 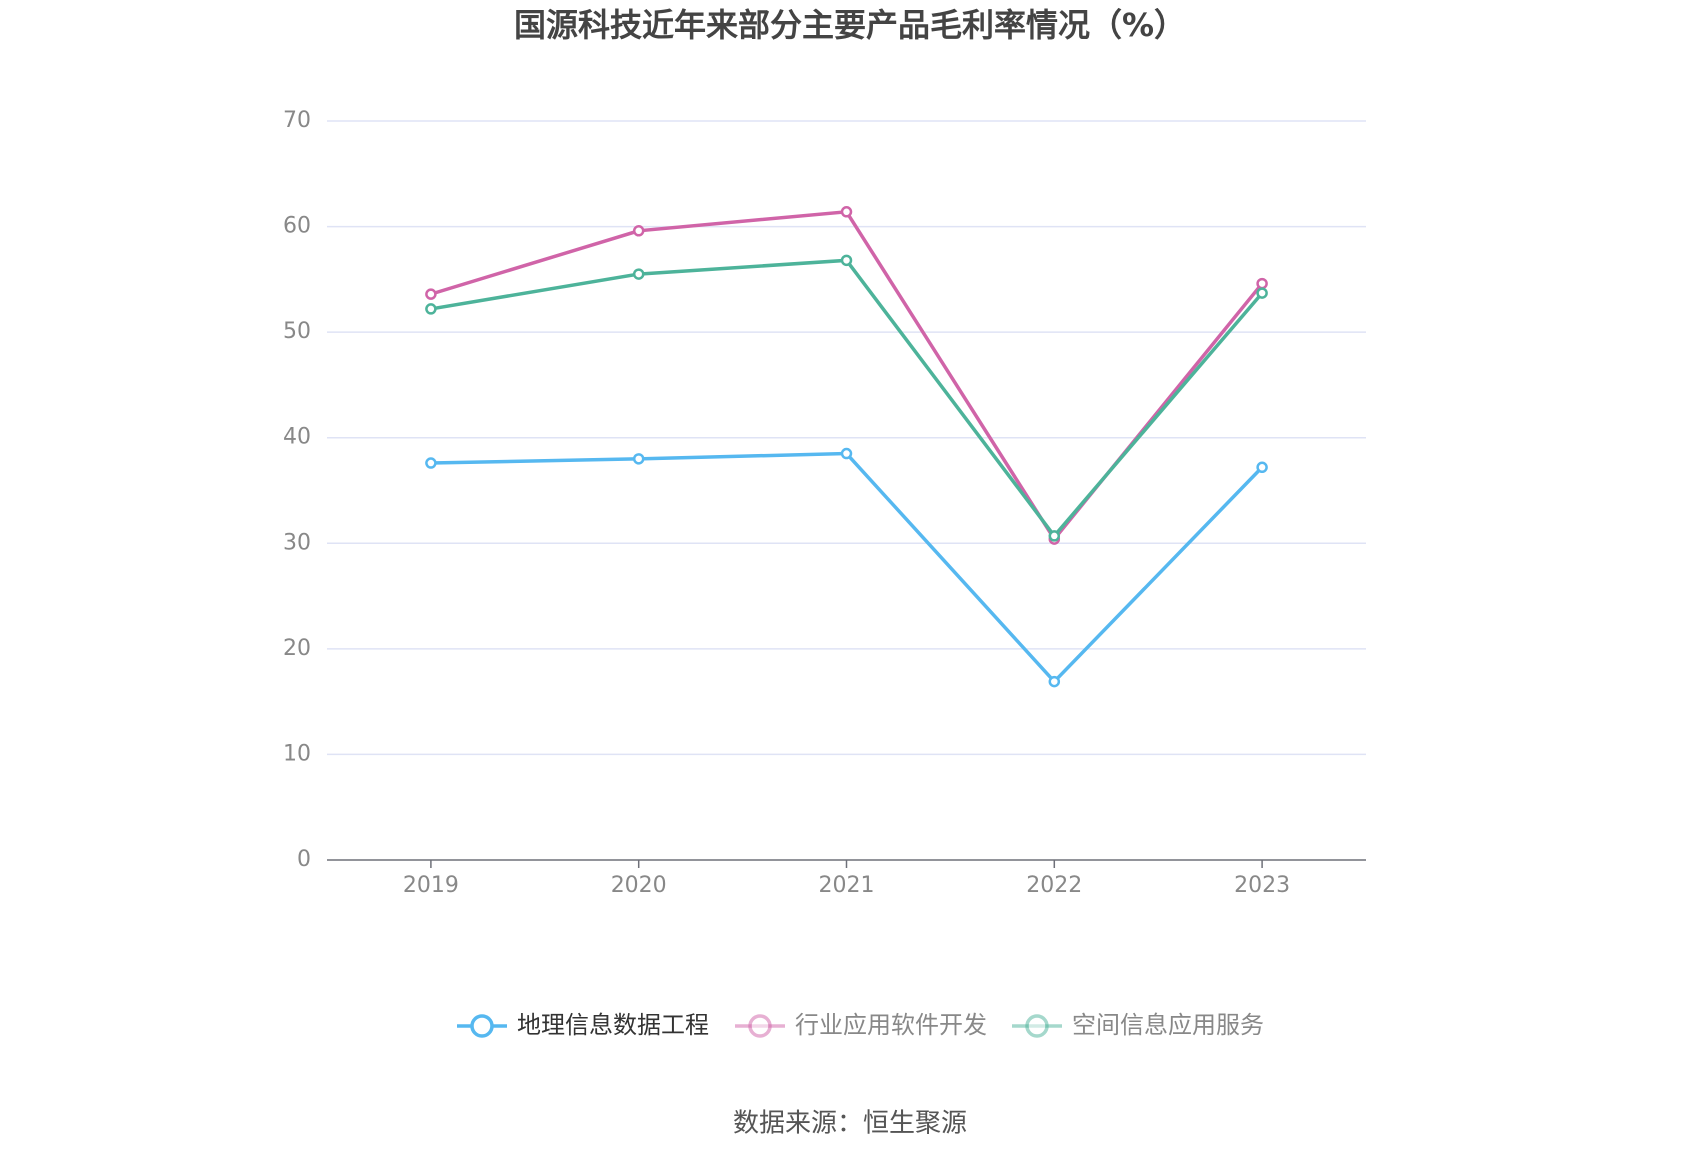 I want to click on chart-title: 国源科技近年来部分主要产品毛利率情况（%）, so click(x=850, y=25).